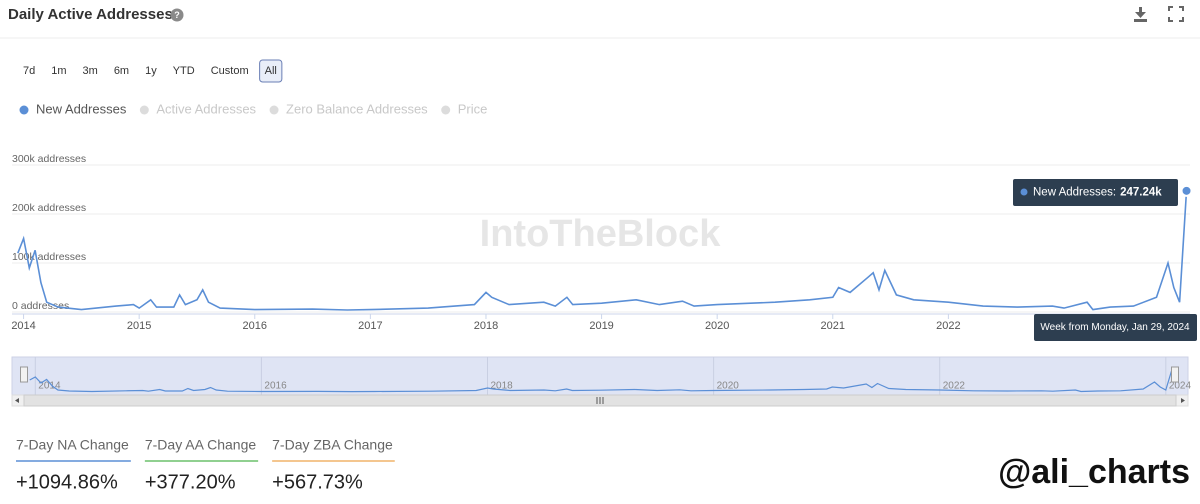 The height and width of the screenshot is (504, 1200). I want to click on scroll-left-arrow, so click(17, 400).